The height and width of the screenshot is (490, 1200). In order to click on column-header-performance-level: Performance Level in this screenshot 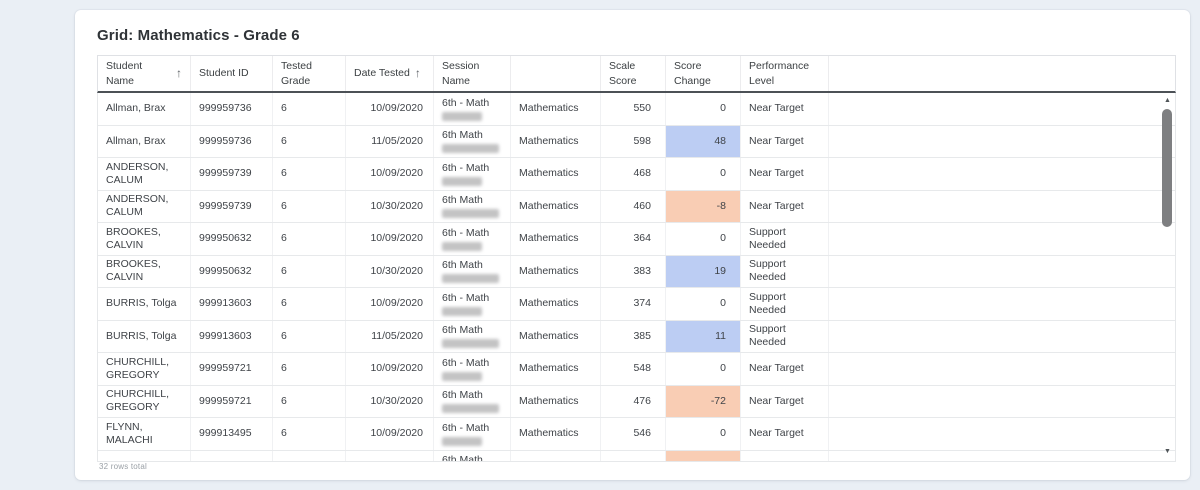, I will do `click(785, 73)`.